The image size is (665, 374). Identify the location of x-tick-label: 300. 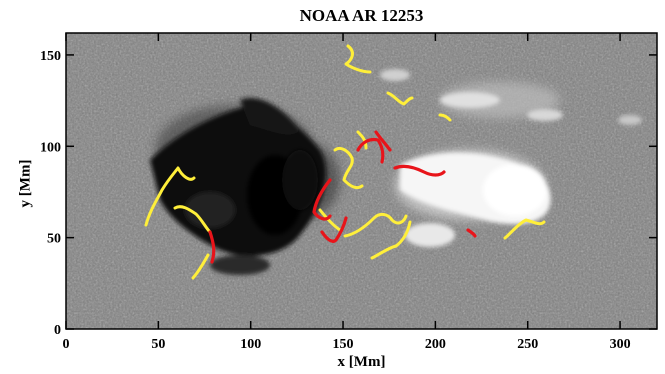
(620, 344).